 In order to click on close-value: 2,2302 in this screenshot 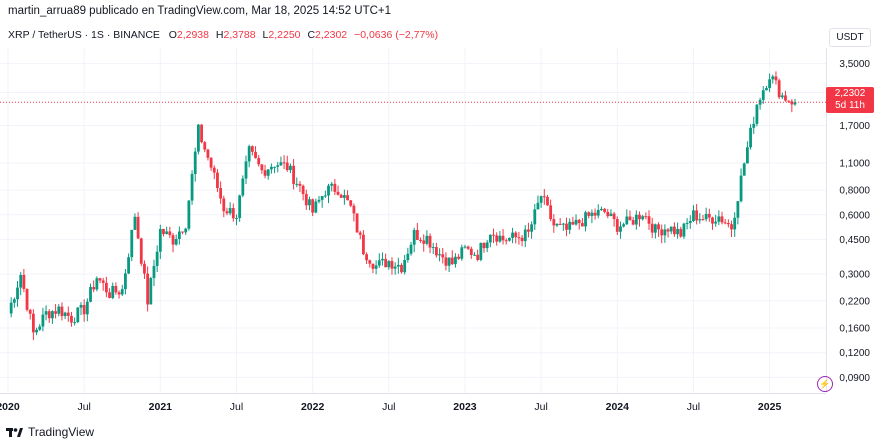, I will do `click(331, 35)`.